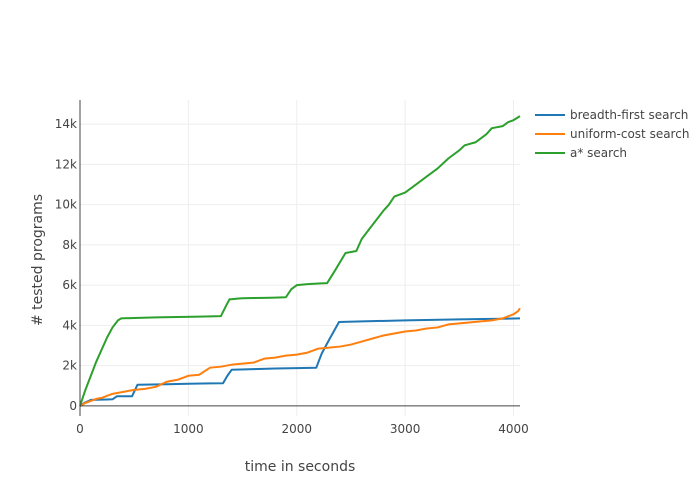 This screenshot has width=700, height=500. I want to click on legend-item: uniform-cost search, so click(612, 134).